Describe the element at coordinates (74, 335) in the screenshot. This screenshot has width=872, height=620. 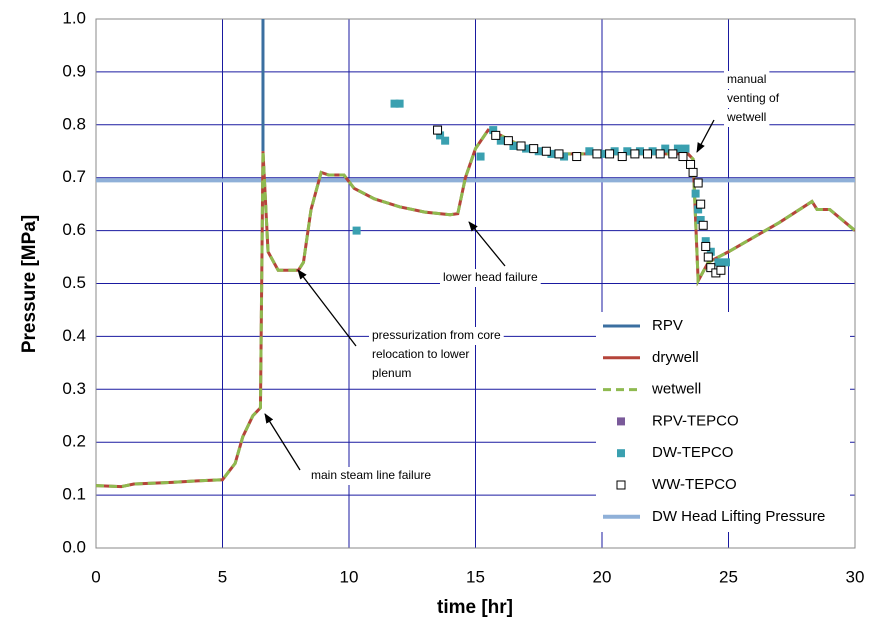
I see `y-tick-label: 0.4` at that location.